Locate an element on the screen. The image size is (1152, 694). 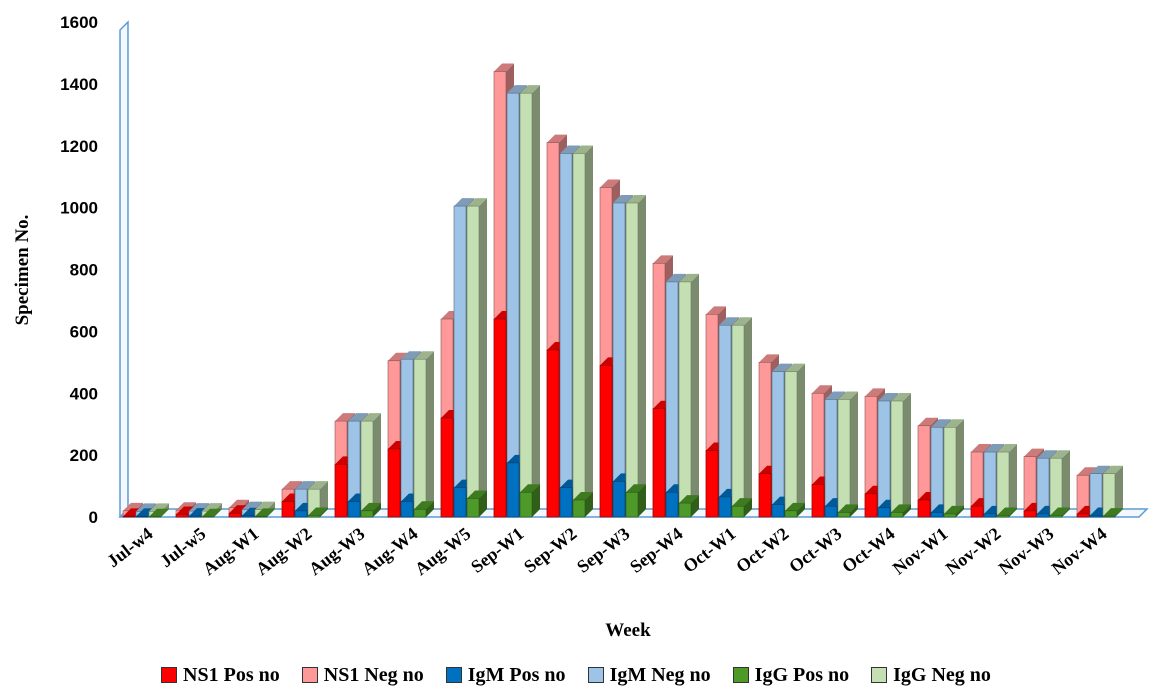
legend-label: IgM Neg no is located at coordinates (660, 674).